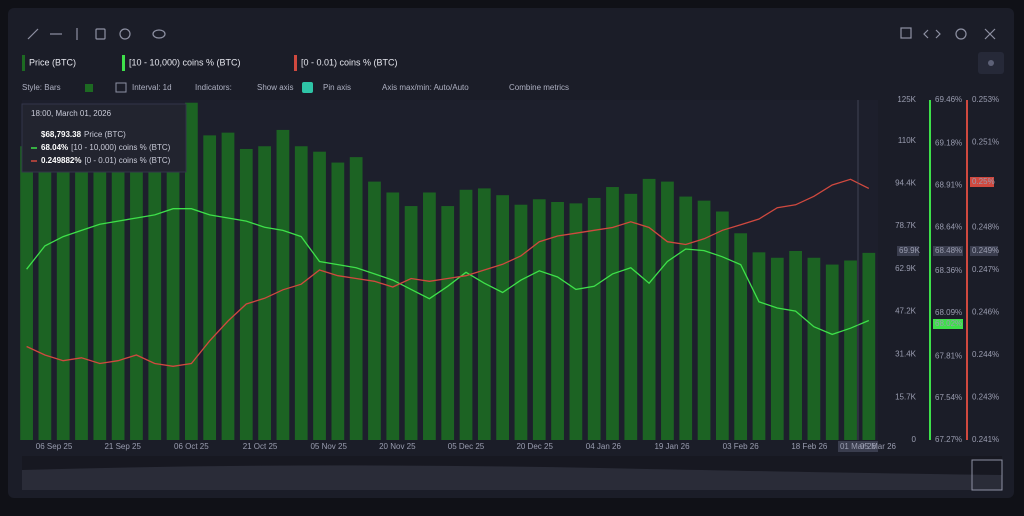 This screenshot has height=516, width=1024. I want to click on y-tick-label: 31.4K, so click(906, 354).